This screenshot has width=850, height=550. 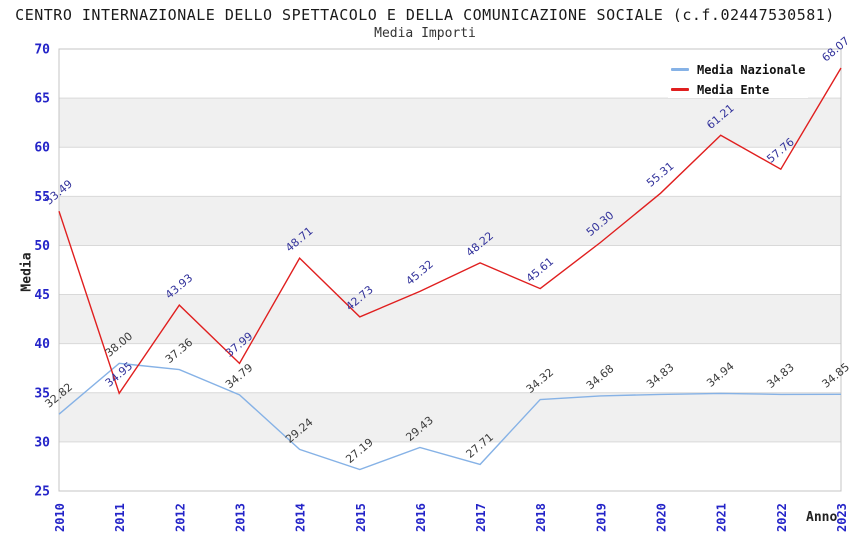 What do you see at coordinates (540, 381) in the screenshot?
I see `data-label: 34.32` at bounding box center [540, 381].